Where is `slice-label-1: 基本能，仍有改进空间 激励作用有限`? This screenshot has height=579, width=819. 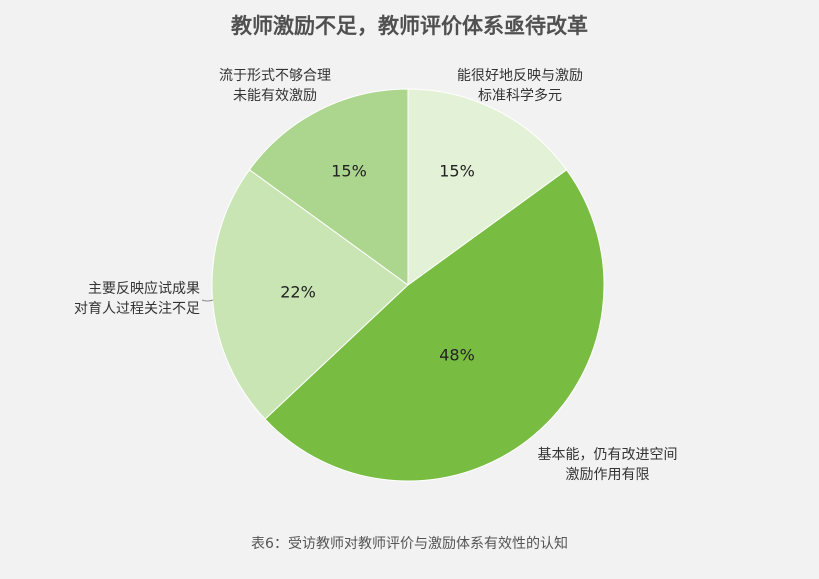 slice-label-1: 基本能，仍有改进空间 激励作用有限 is located at coordinates (607, 465).